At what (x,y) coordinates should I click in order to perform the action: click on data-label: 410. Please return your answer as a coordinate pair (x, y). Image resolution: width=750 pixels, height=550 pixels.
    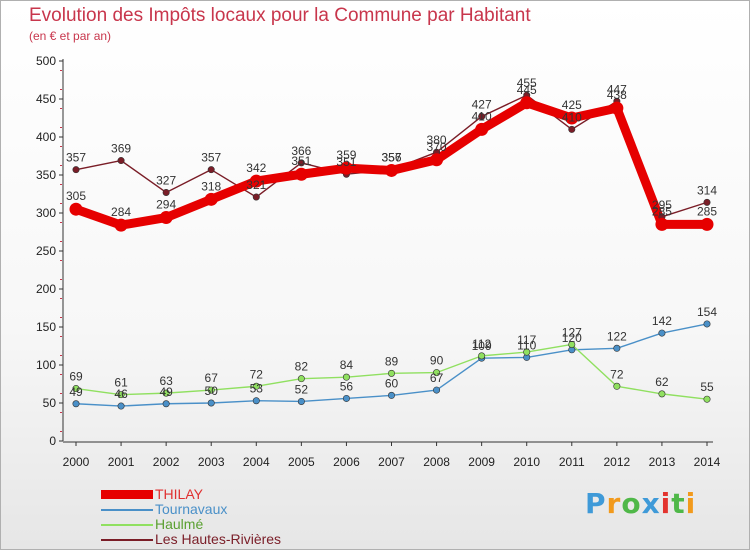
    Looking at the image, I should click on (482, 116).